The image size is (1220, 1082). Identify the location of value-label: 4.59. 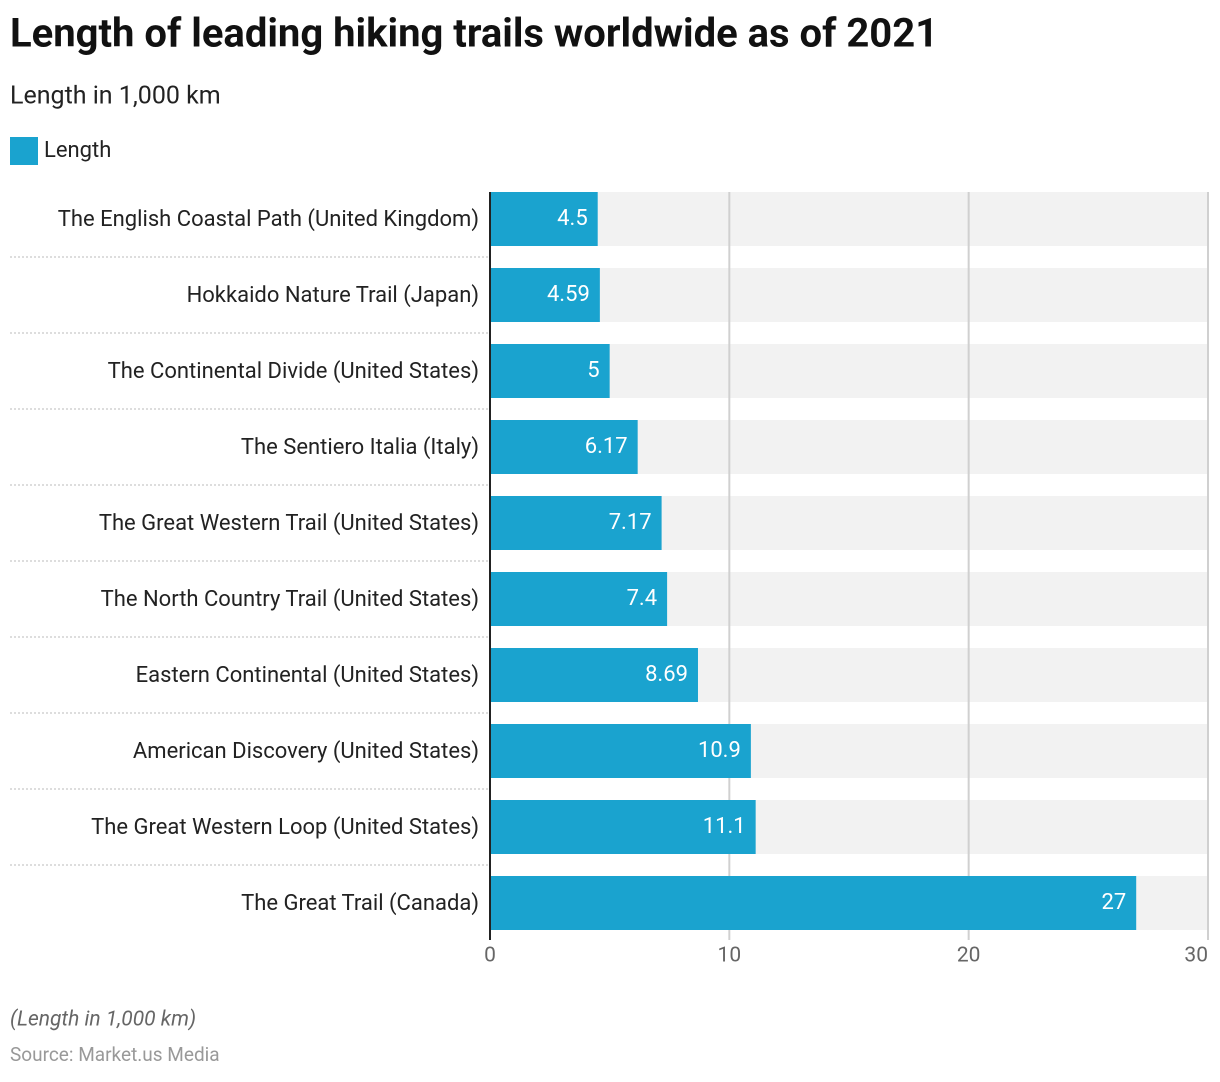
(568, 294).